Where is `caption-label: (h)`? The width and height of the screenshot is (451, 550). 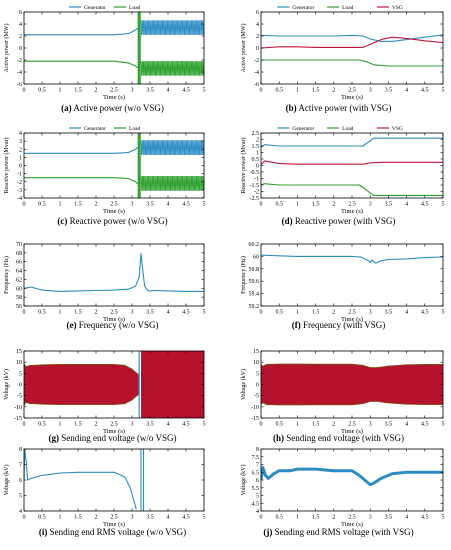
caption-label: (h) is located at coordinates (278, 438).